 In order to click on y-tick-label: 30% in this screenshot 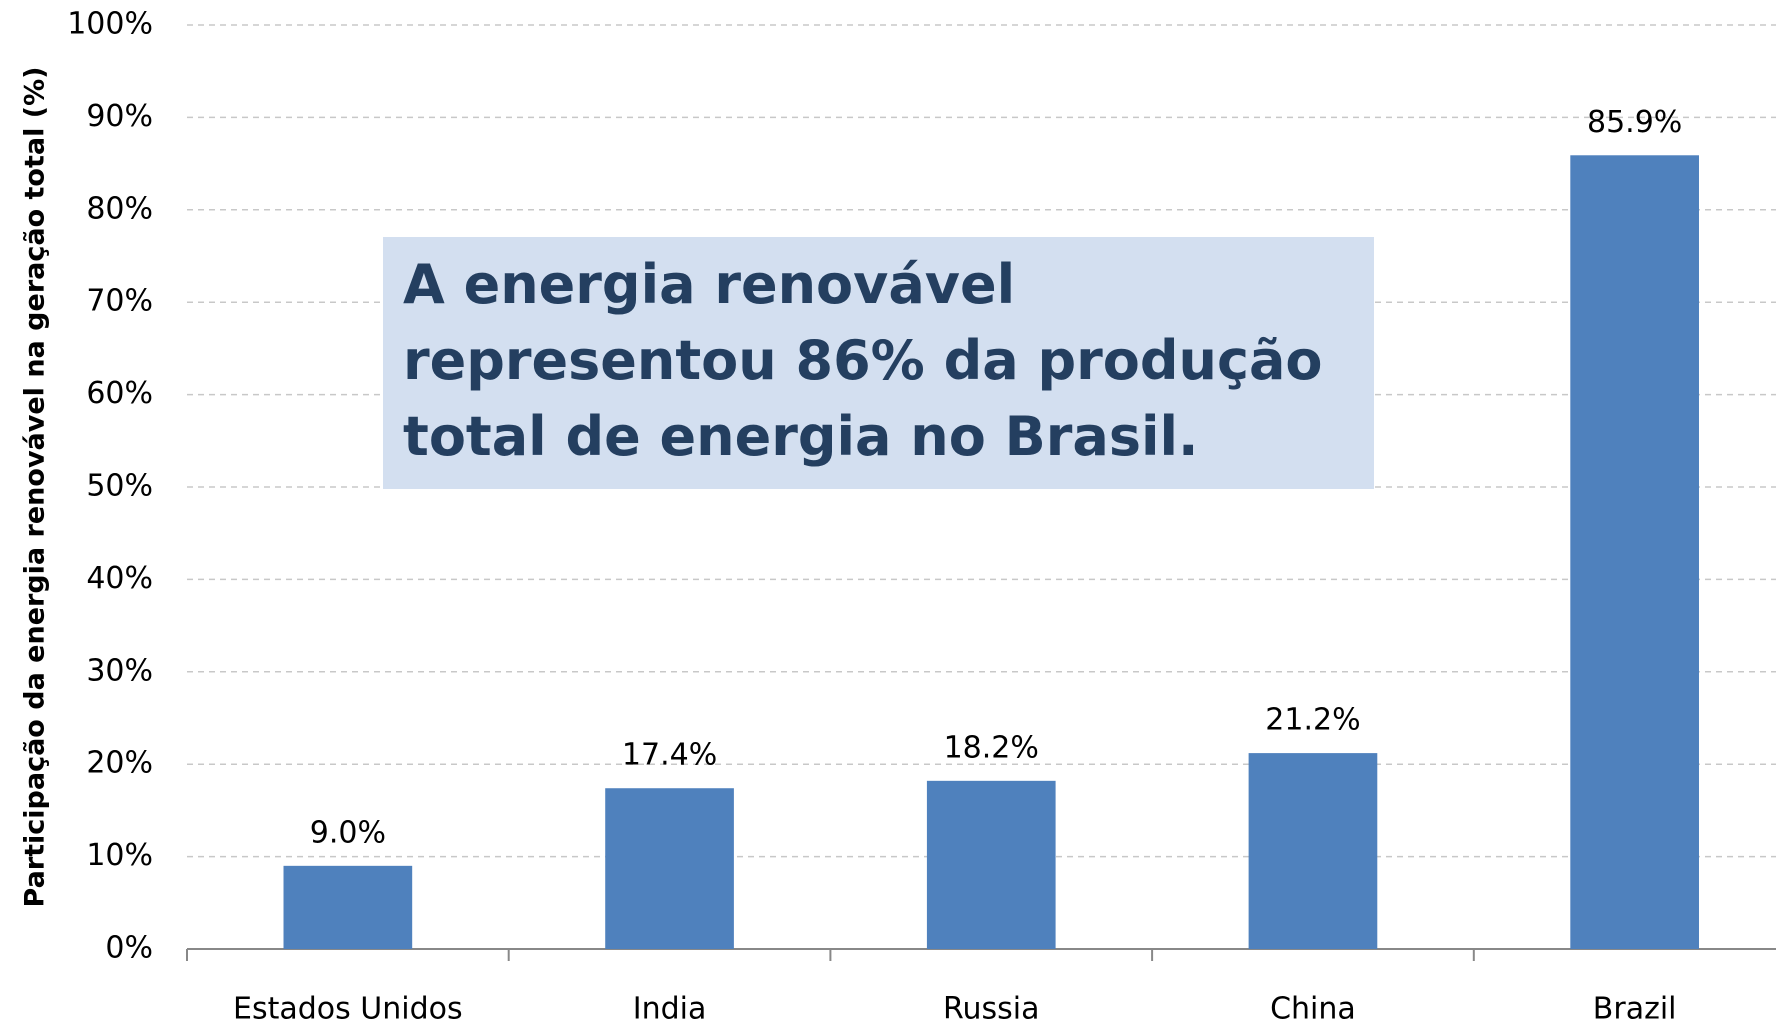, I will do `click(119, 670)`.